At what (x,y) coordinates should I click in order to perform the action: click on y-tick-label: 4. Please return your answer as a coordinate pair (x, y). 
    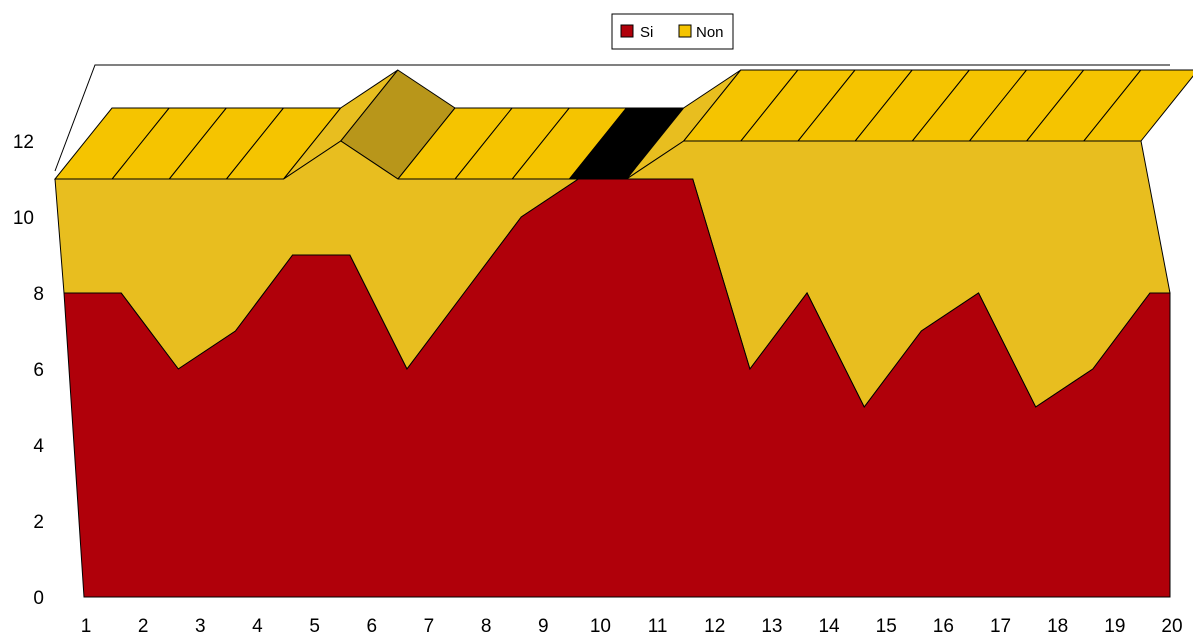
    Looking at the image, I should click on (38, 446).